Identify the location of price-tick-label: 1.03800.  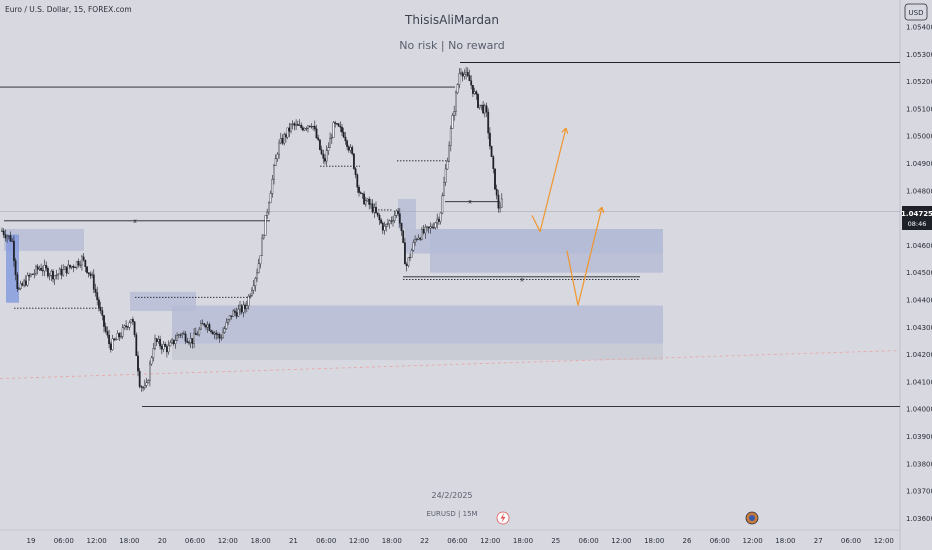
(919, 464).